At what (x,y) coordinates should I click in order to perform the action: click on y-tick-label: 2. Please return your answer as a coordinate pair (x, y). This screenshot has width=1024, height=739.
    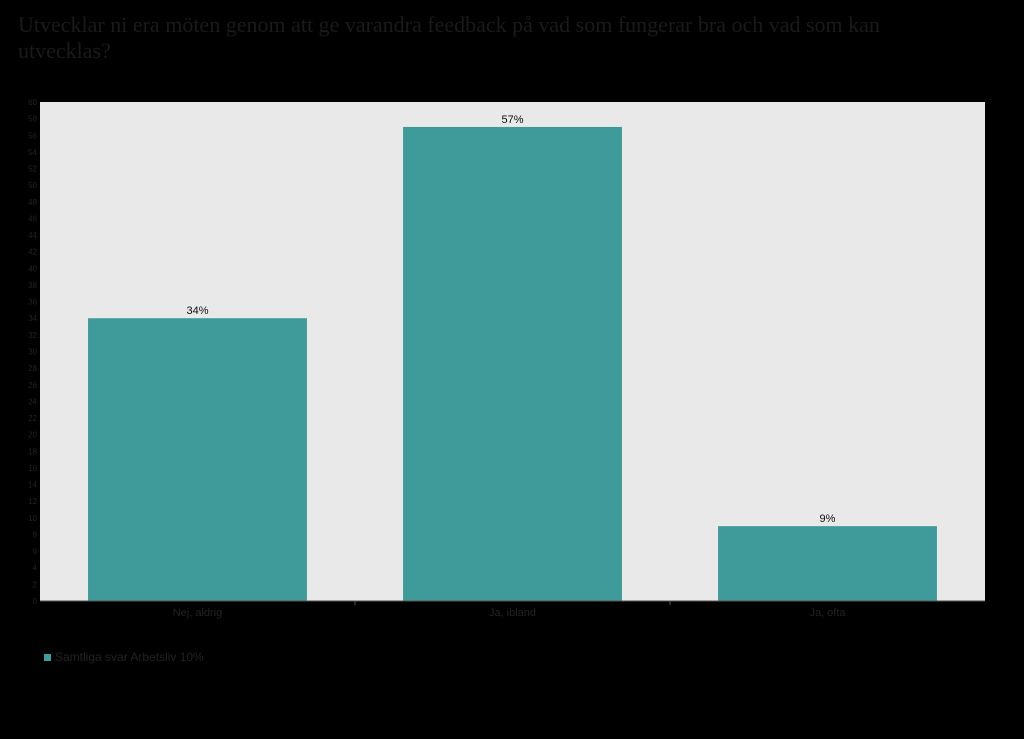
    Looking at the image, I should click on (35, 584).